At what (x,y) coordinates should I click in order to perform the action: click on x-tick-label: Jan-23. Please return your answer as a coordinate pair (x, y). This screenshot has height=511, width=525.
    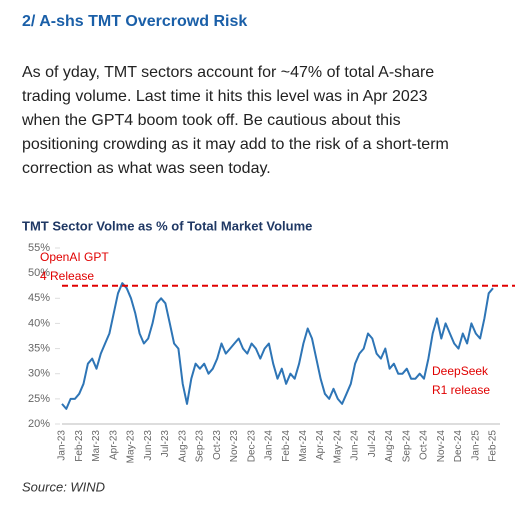
    Looking at the image, I should click on (62, 445).